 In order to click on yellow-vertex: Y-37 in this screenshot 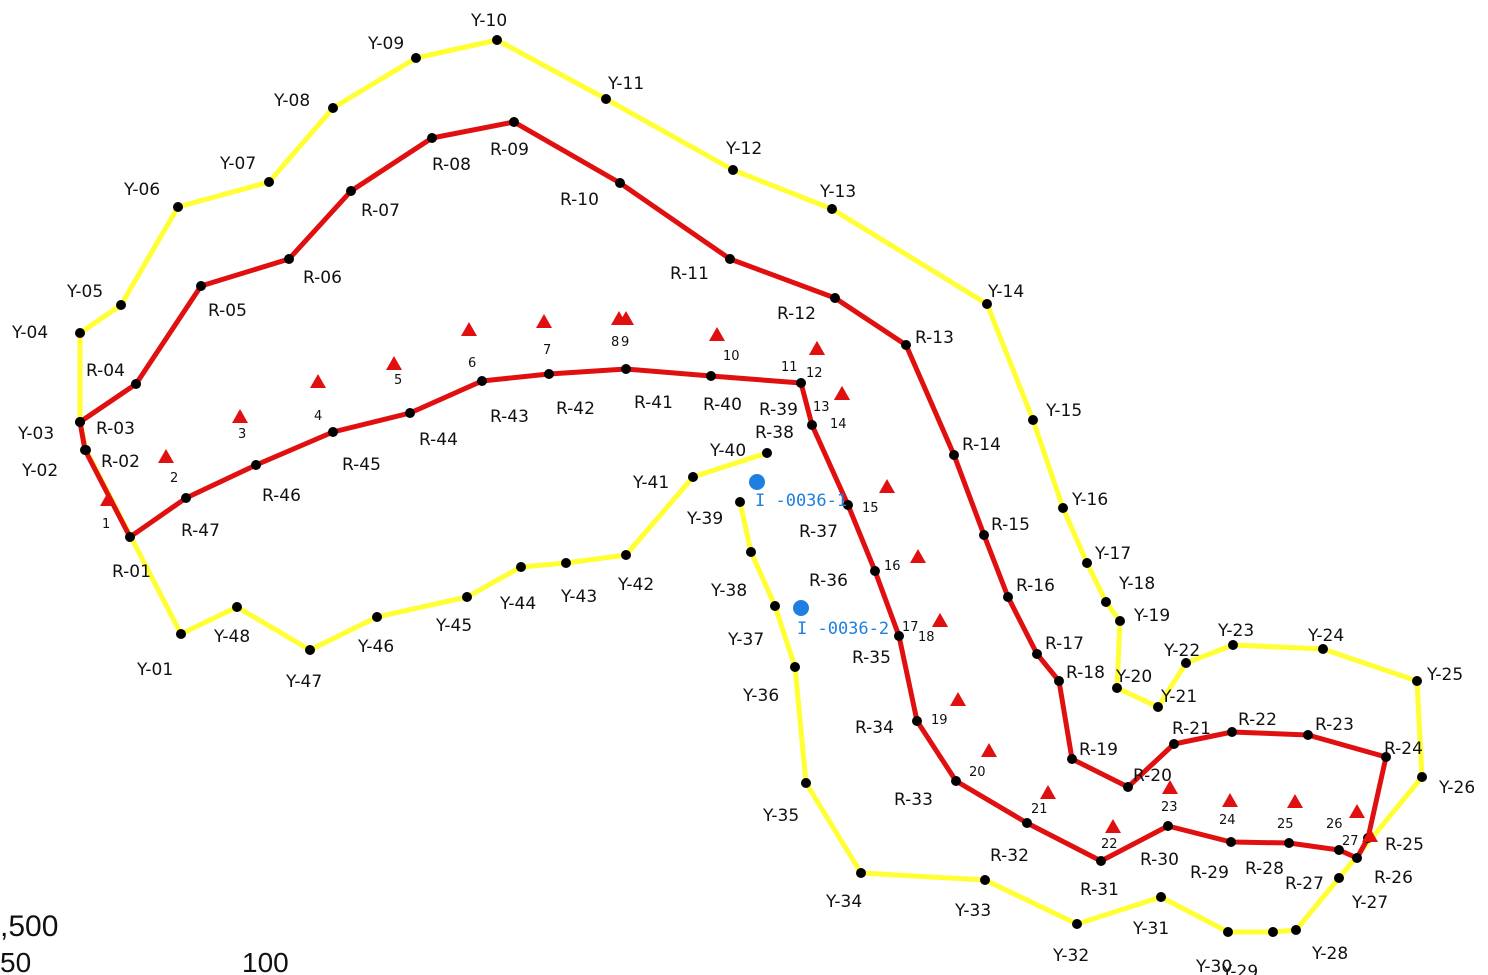, I will do `click(753, 625)`.